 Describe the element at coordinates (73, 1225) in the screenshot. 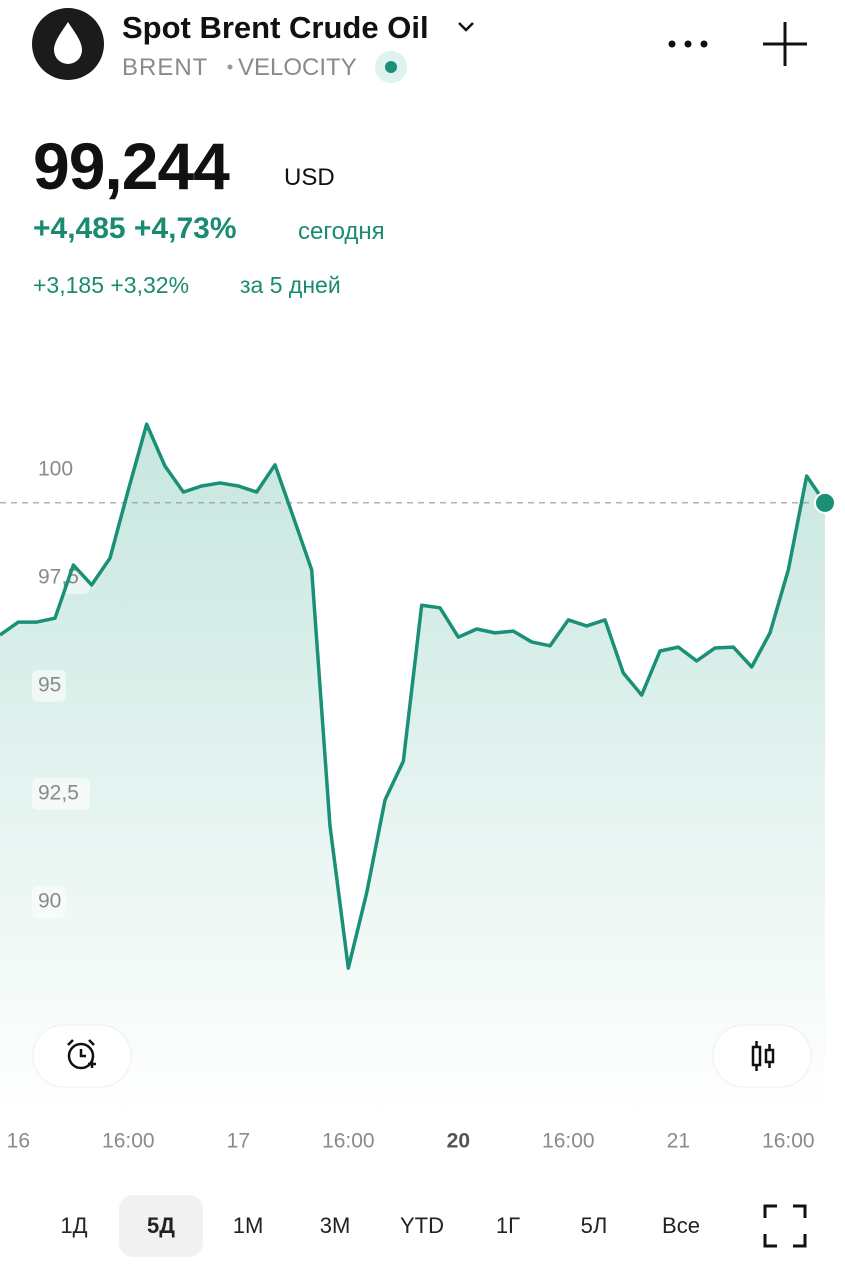

I see `range-button: 1Д` at that location.